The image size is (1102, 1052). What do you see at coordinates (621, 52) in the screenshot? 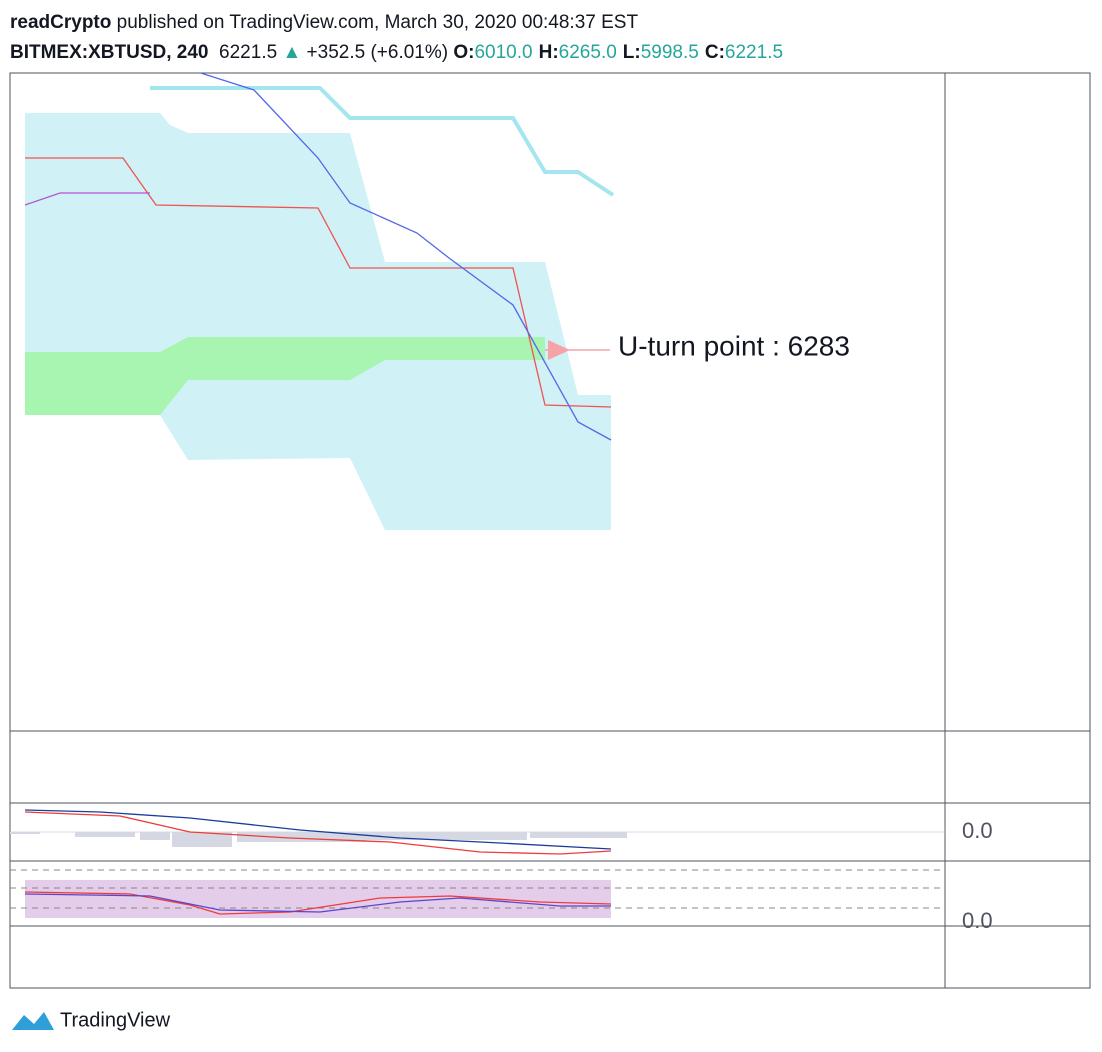
I see `ohlc: O:6010.0 H:6265.0 L:5998.5 C:6221.5` at bounding box center [621, 52].